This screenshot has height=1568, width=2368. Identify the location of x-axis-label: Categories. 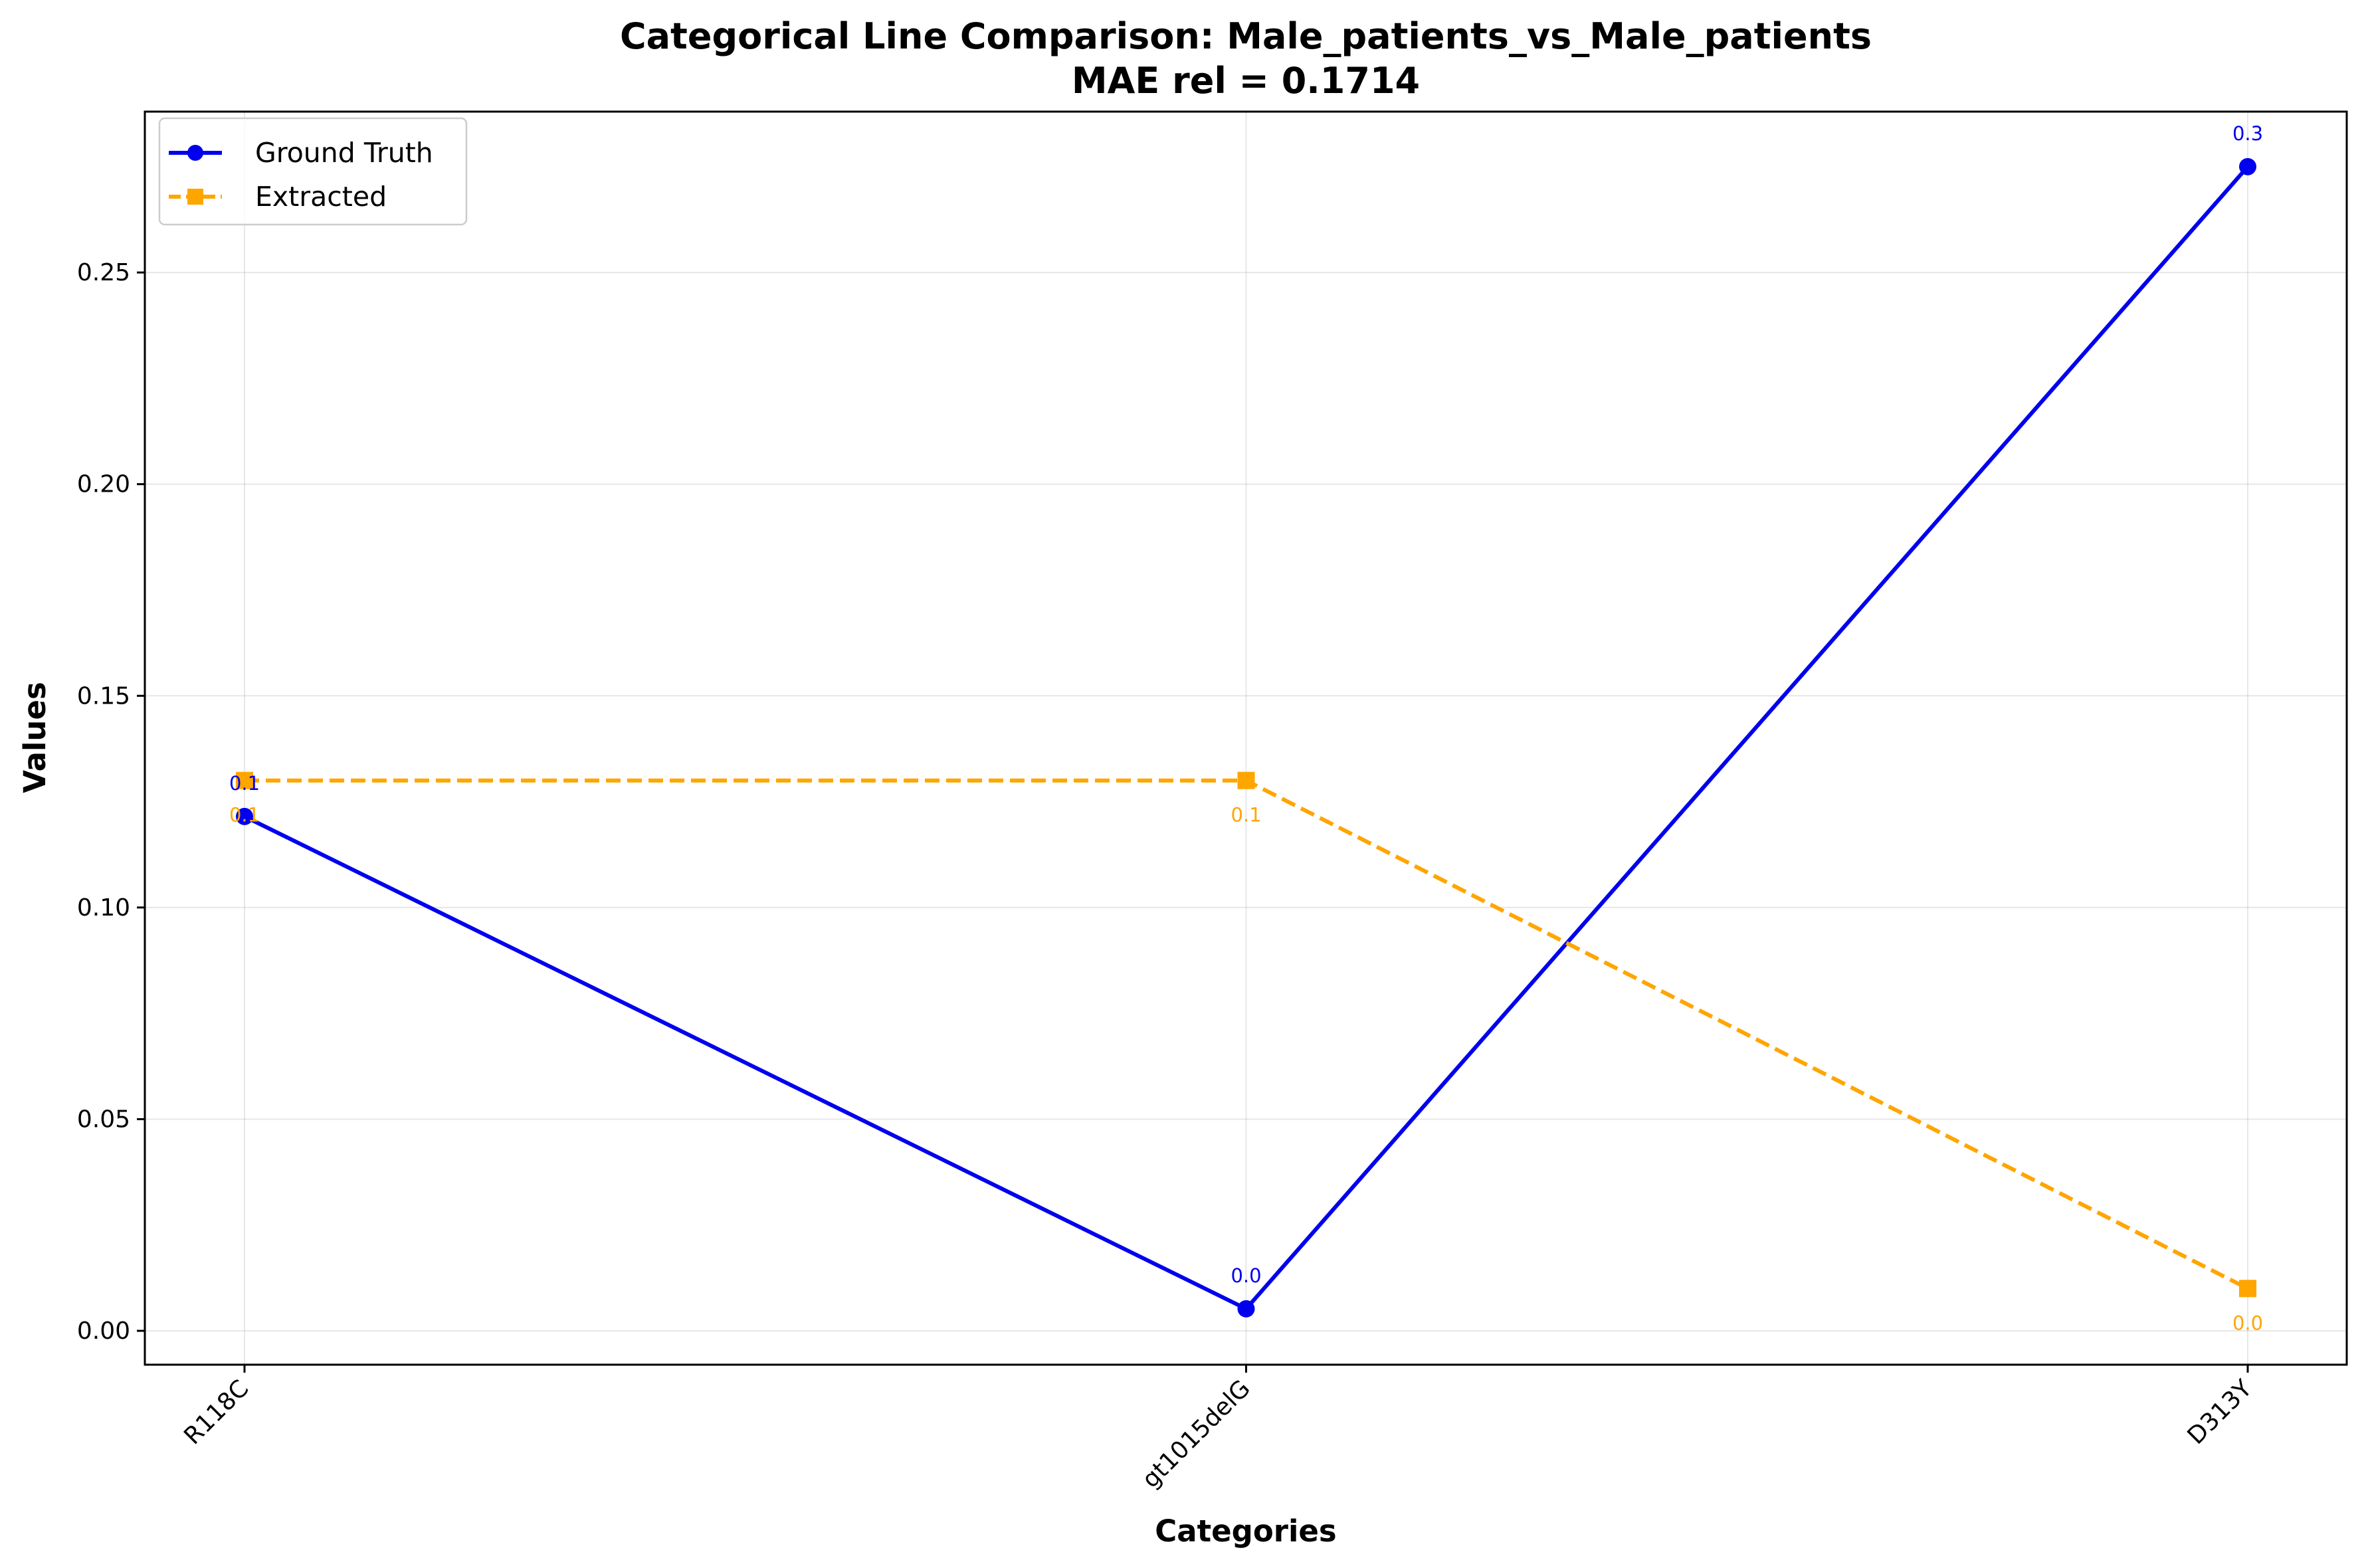
(1245, 1531).